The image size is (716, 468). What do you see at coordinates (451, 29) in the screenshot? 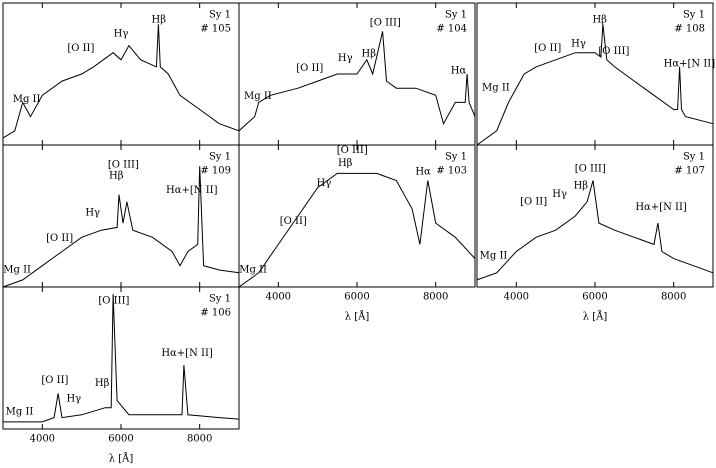
I see `panel-subtitle: # 104` at bounding box center [451, 29].